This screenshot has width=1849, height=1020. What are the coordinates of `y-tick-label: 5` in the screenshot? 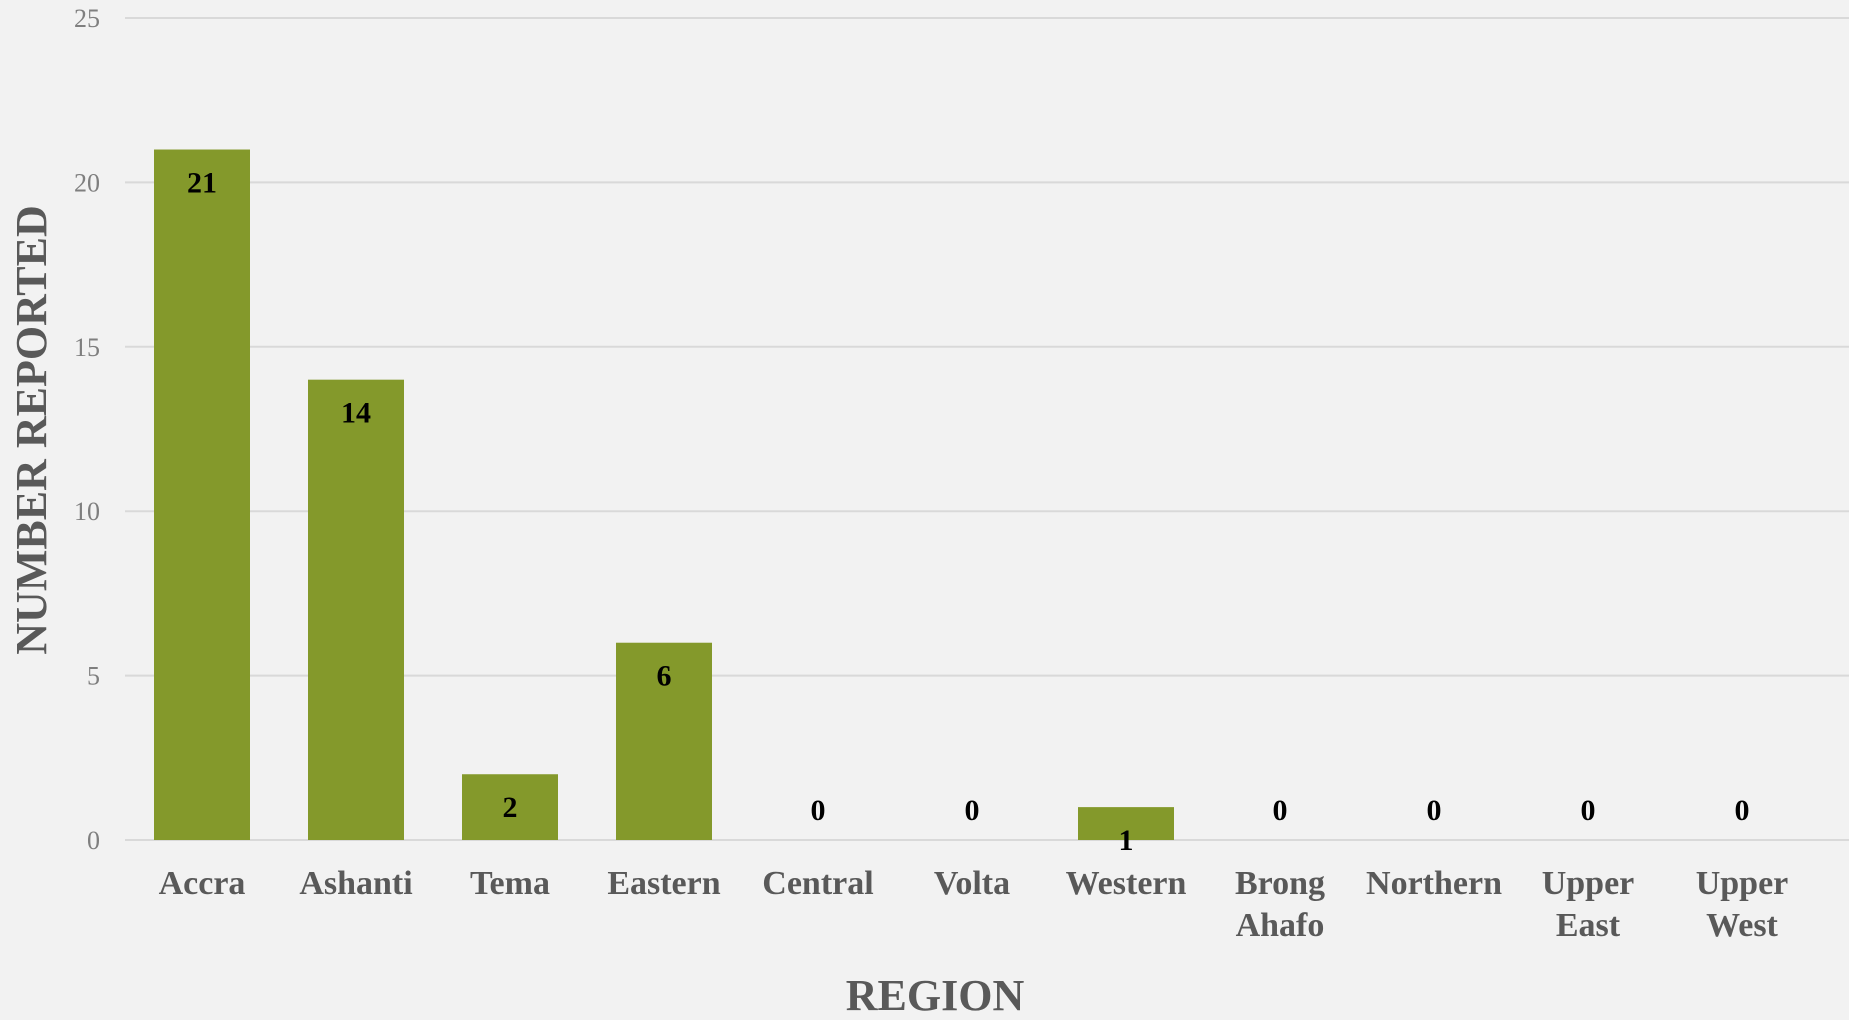 It's located at (93, 676).